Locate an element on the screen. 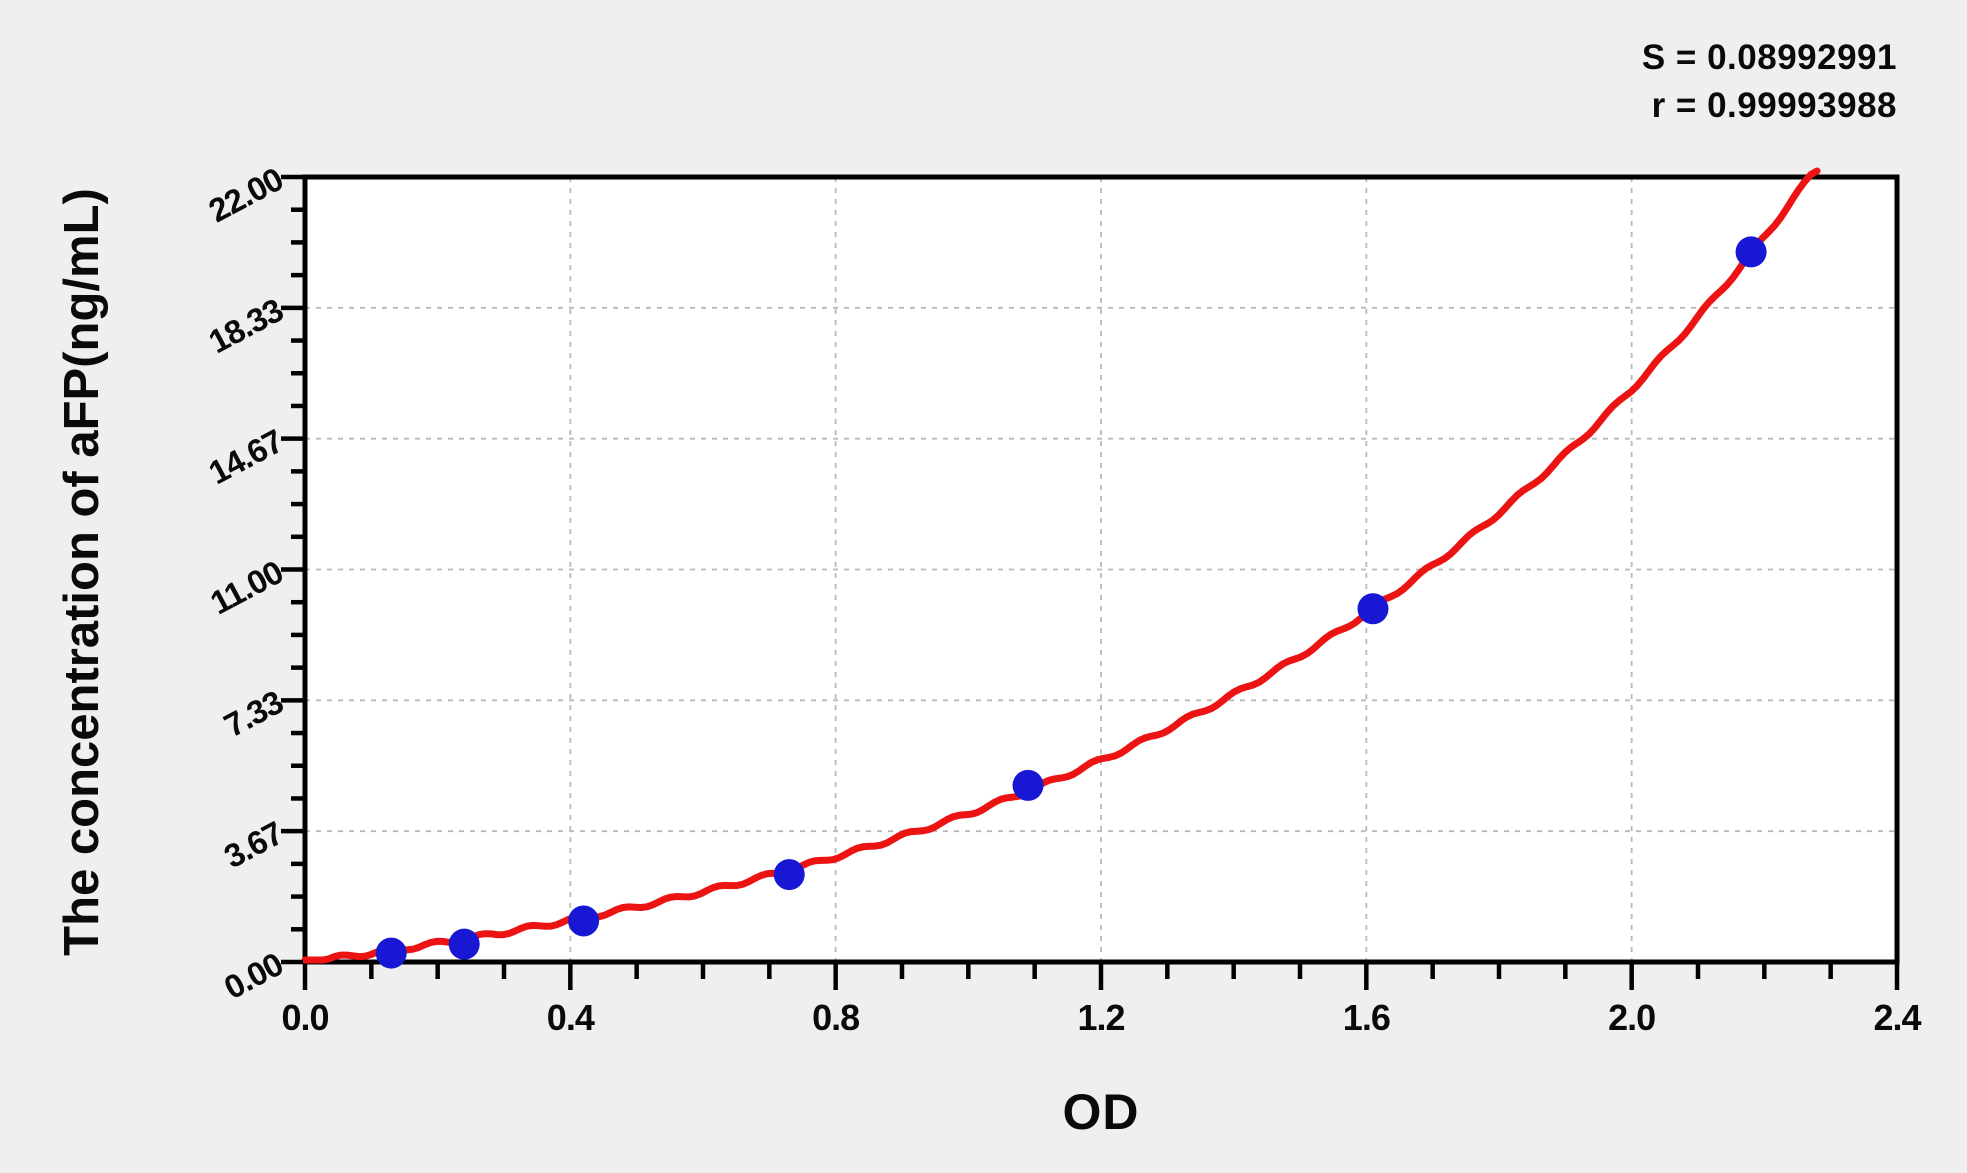 The image size is (1967, 1173). stat-s-value: S = 0.08992991 is located at coordinates (1769, 57).